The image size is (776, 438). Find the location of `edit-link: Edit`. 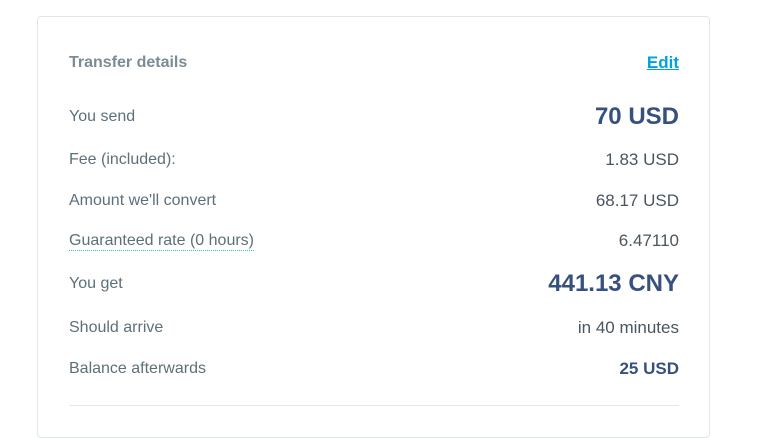

edit-link: Edit is located at coordinates (662, 62).